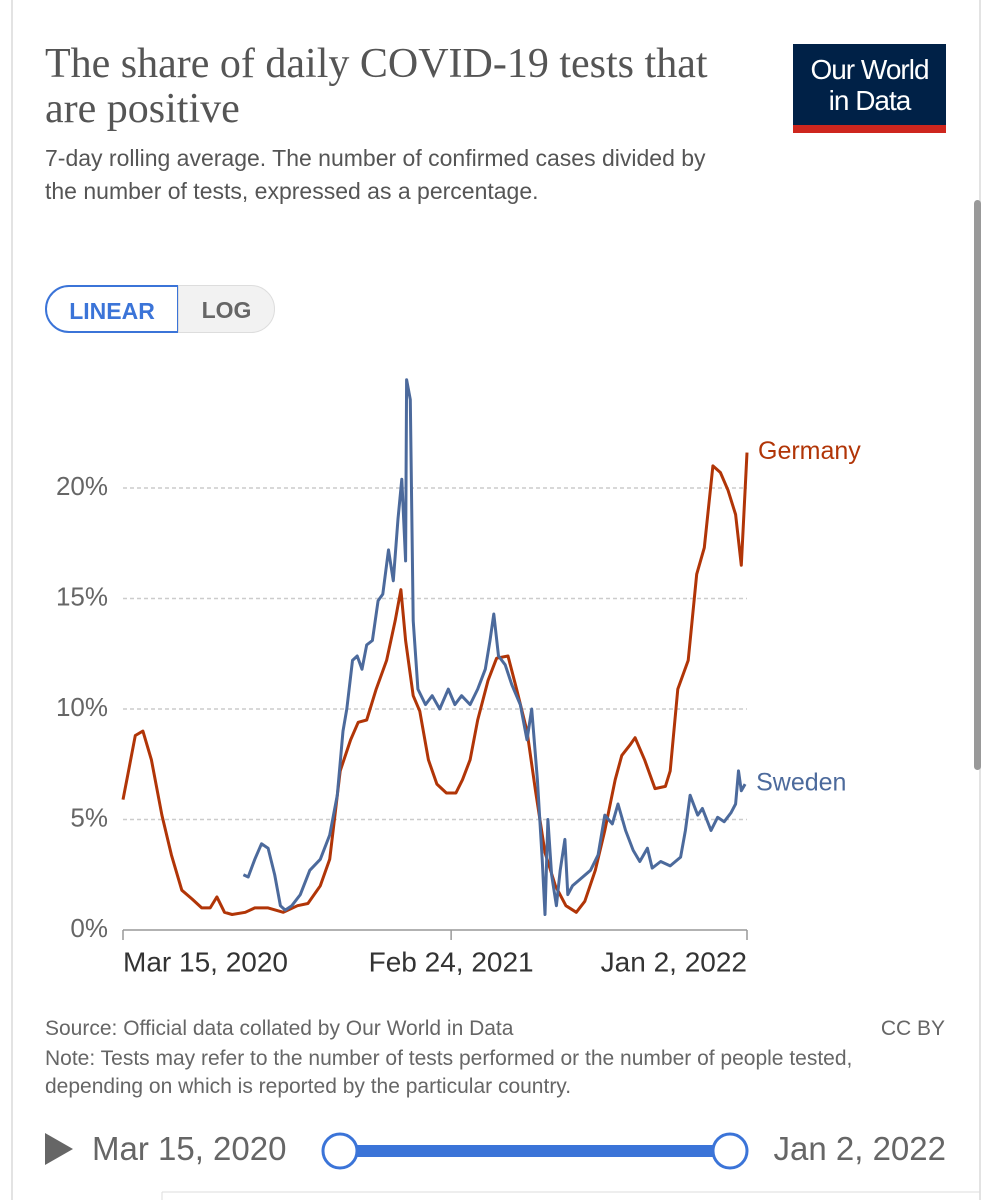 This screenshot has width=990, height=1200. I want to click on linear-button: LINEAR, so click(112, 309).